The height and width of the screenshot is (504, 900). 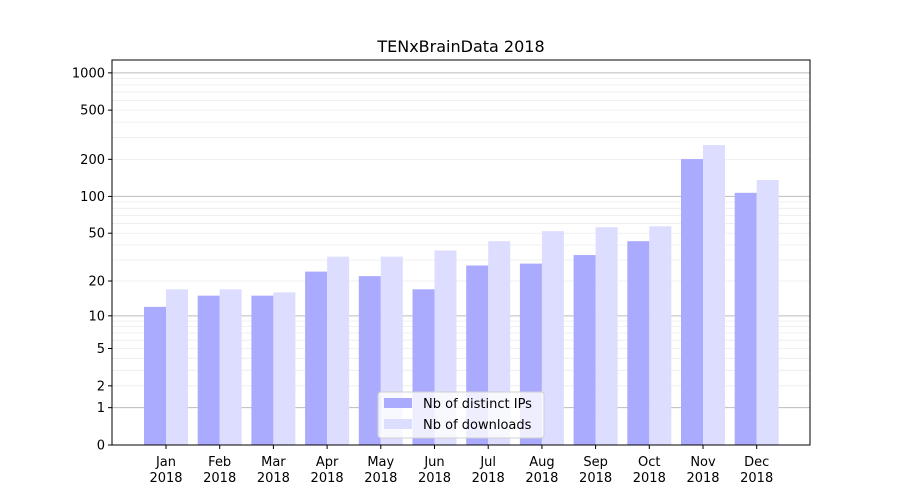 I want to click on x-tick-label-line: Mar, so click(x=273, y=462).